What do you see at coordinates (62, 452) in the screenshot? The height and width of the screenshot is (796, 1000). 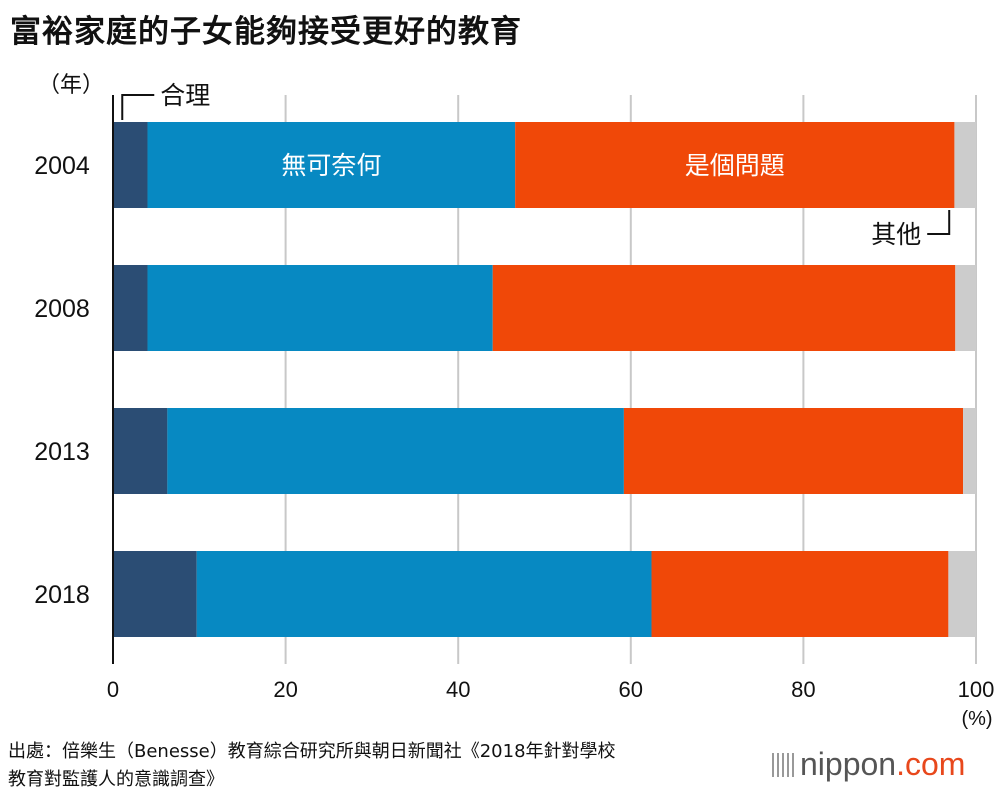 I see `y-category-label: 2013` at bounding box center [62, 452].